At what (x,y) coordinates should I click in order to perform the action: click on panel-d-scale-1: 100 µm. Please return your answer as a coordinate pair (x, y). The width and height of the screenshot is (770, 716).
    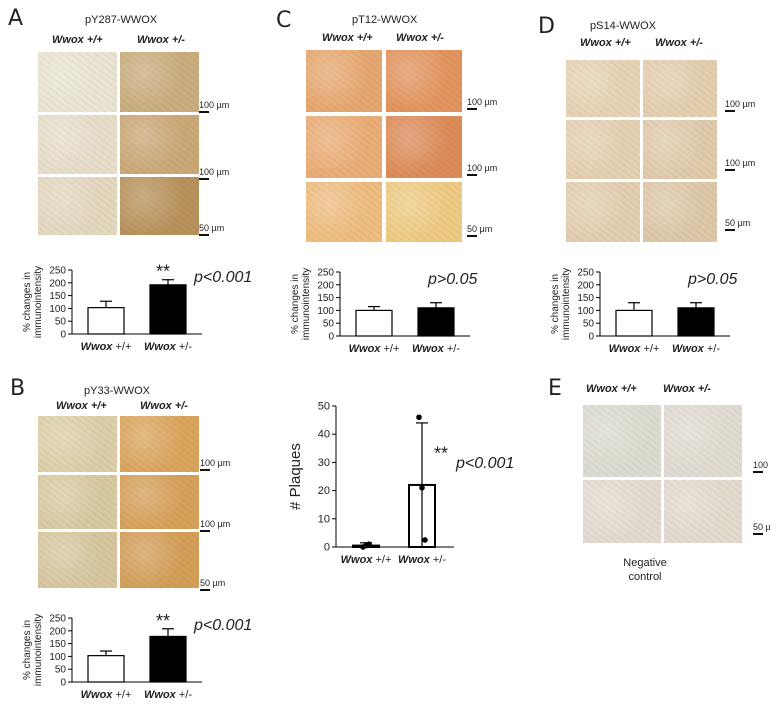
    Looking at the image, I should click on (740, 105).